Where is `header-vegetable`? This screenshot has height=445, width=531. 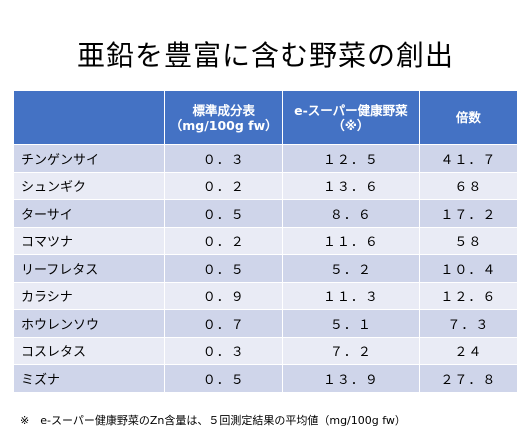
header-vegetable is located at coordinates (90, 118).